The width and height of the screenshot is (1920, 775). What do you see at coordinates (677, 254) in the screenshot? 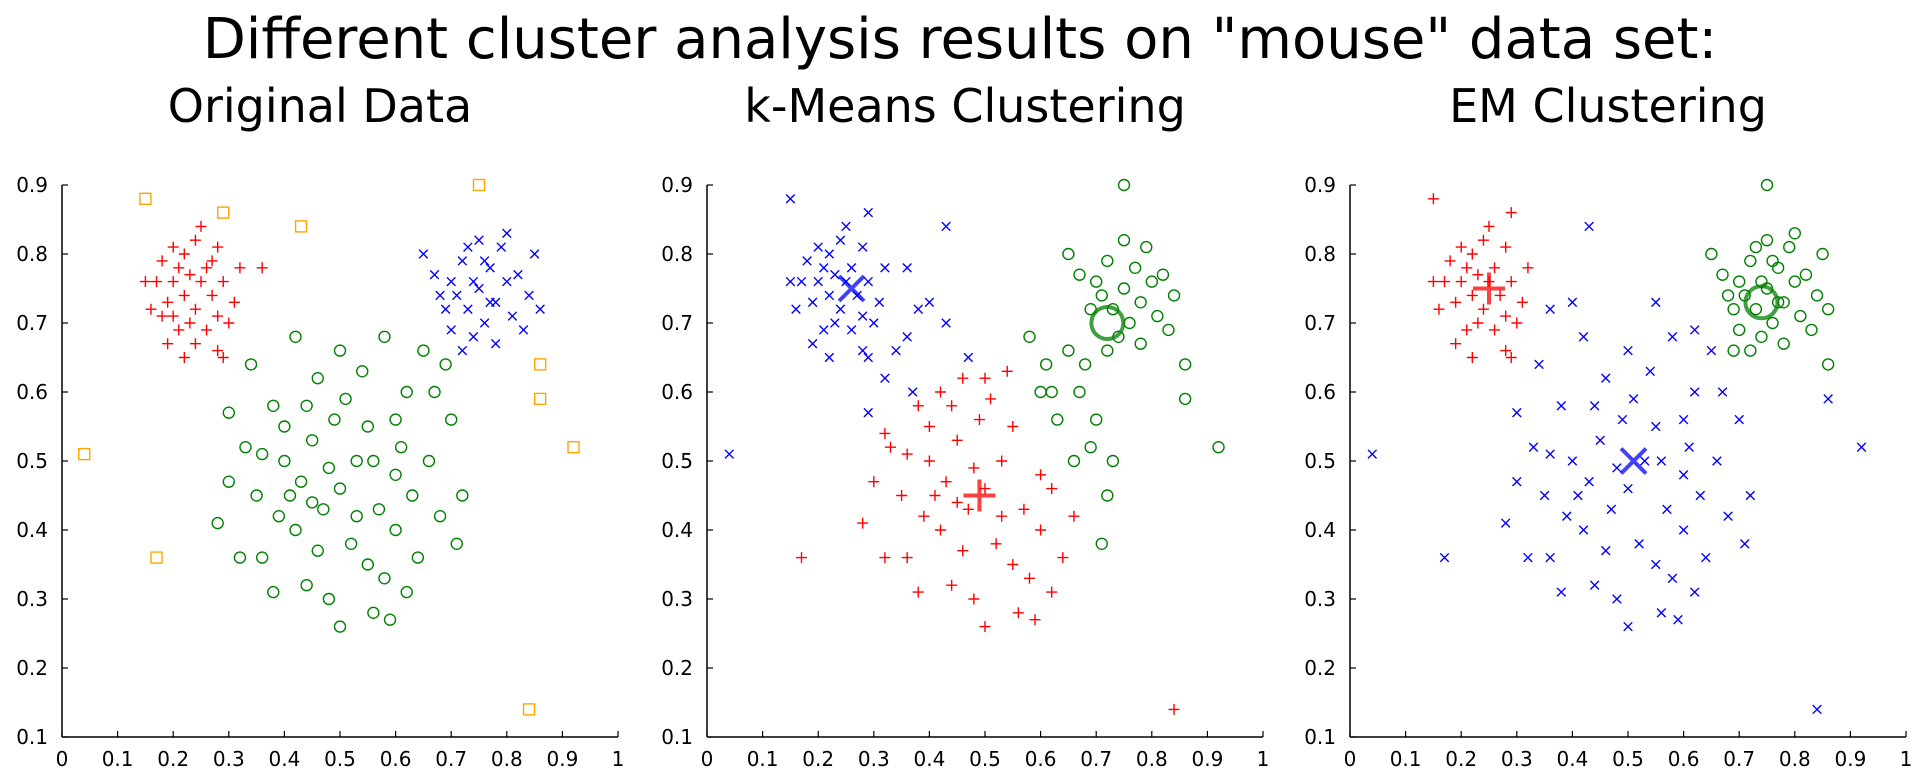
I see `y-tick-label: 0.8` at bounding box center [677, 254].